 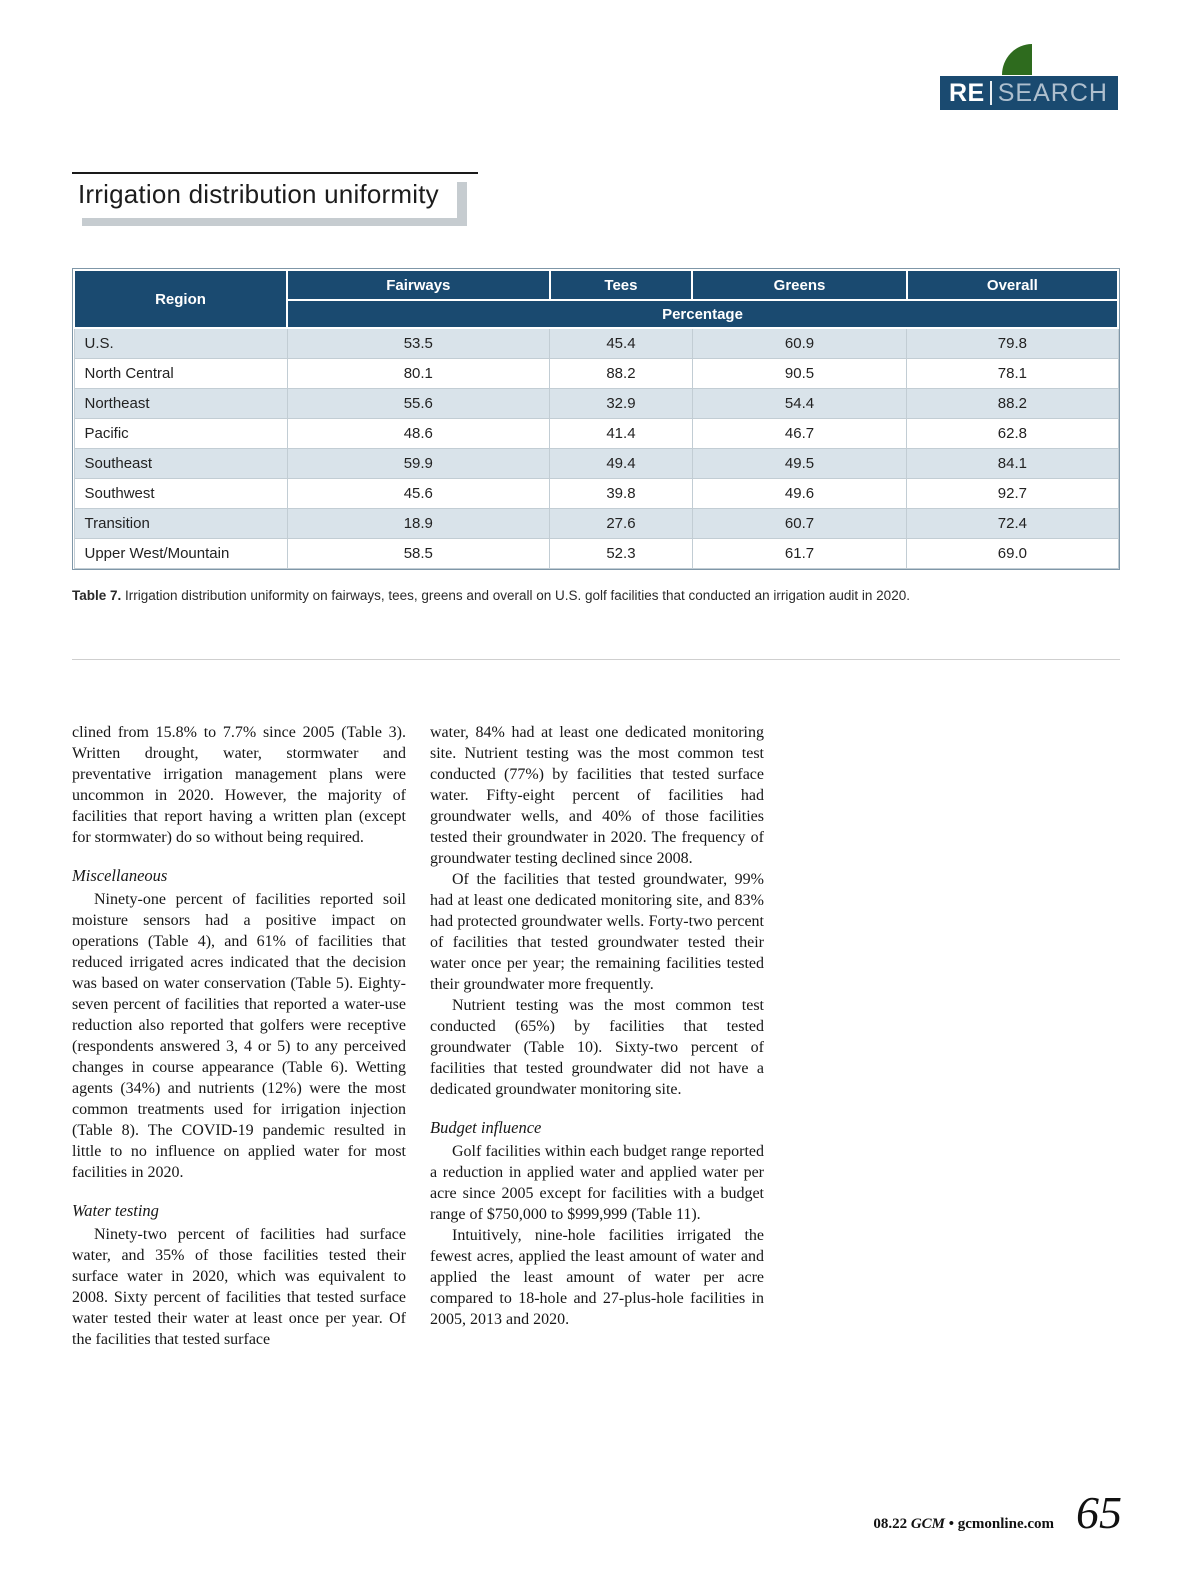 What do you see at coordinates (799, 463) in the screenshot?
I see `value-cell: 49.5` at bounding box center [799, 463].